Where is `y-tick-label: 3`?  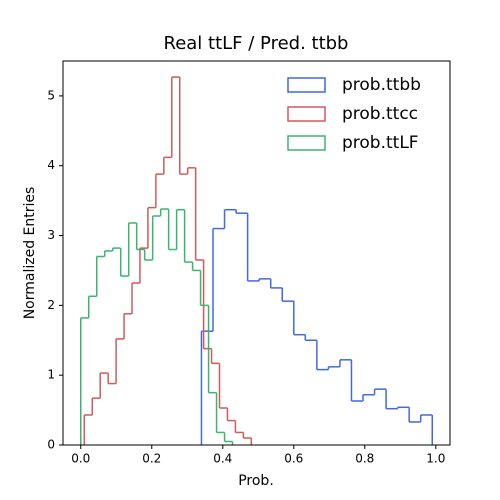
y-tick-label: 3 is located at coordinates (51, 235).